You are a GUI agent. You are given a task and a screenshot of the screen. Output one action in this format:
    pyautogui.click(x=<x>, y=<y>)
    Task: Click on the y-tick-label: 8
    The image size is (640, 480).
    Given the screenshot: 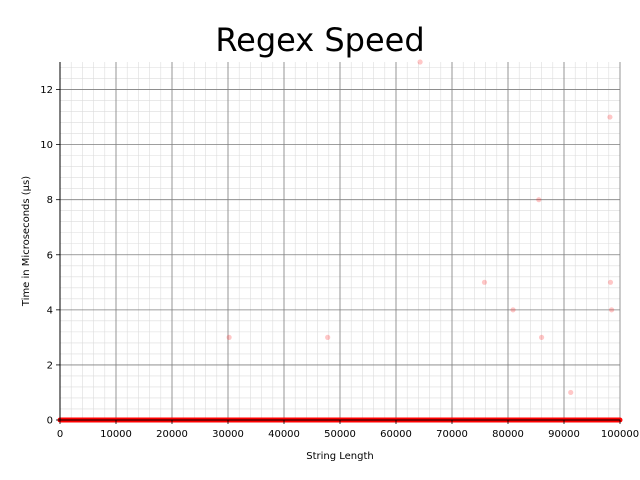 What is the action you would take?
    pyautogui.click(x=50, y=200)
    